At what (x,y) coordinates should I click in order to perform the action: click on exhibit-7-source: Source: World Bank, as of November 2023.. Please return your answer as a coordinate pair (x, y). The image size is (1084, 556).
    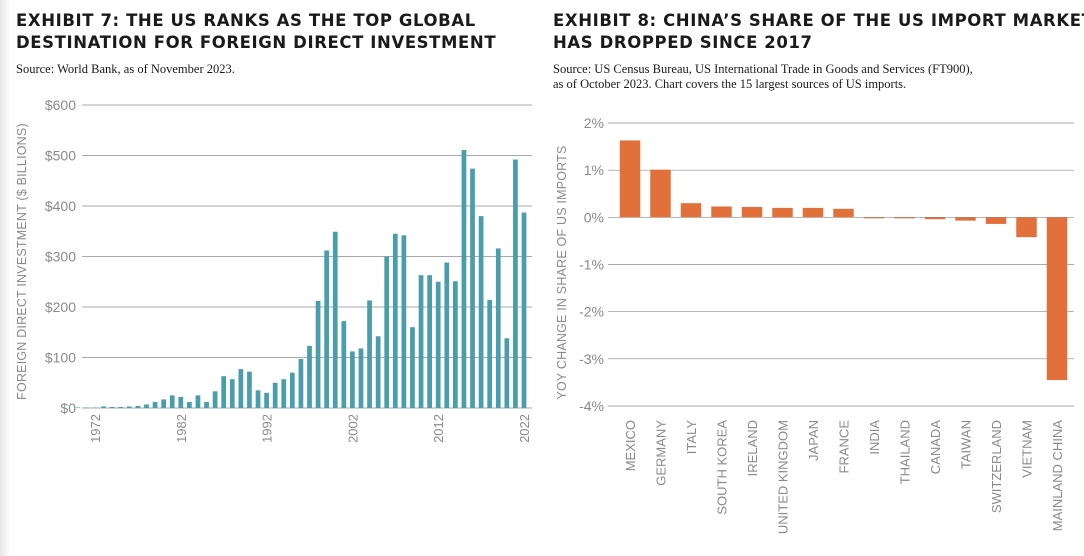
    Looking at the image, I should click on (125, 69).